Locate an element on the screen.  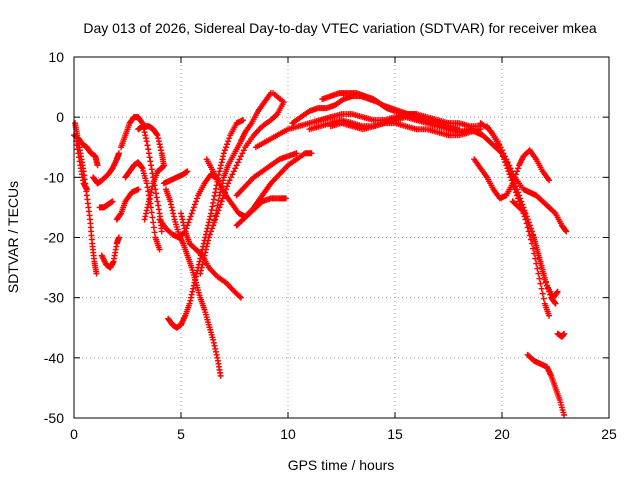
y-tick-label: 10 is located at coordinates (56, 57).